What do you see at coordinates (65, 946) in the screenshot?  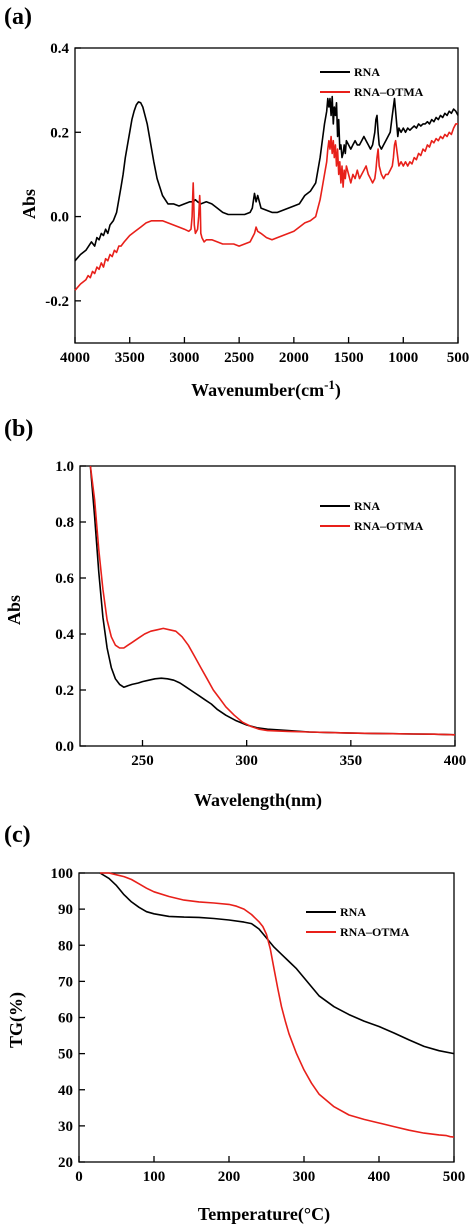 I see `y-tick-label: 80` at bounding box center [65, 946].